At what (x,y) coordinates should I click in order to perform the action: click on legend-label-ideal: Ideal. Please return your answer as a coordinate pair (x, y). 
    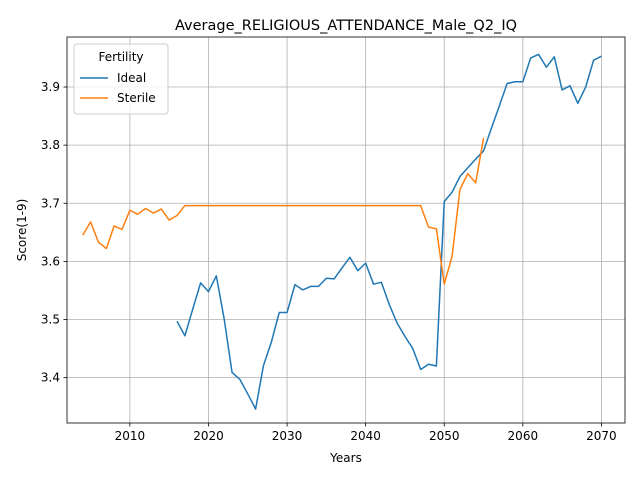
    Looking at the image, I should click on (131, 78).